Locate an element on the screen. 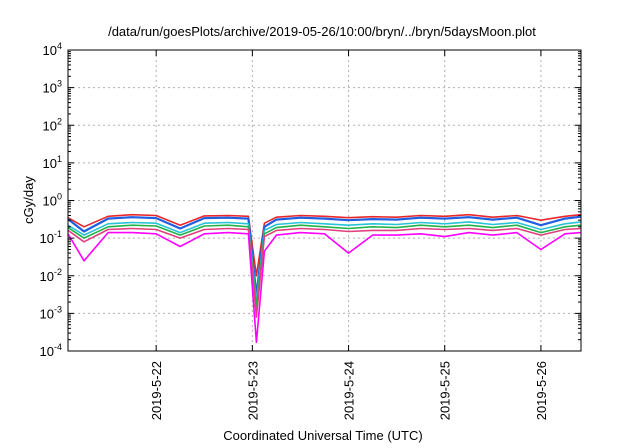 This screenshot has height=448, width=640. x-axis-label: Coordinated Universal Time (UTC) is located at coordinates (322, 435).